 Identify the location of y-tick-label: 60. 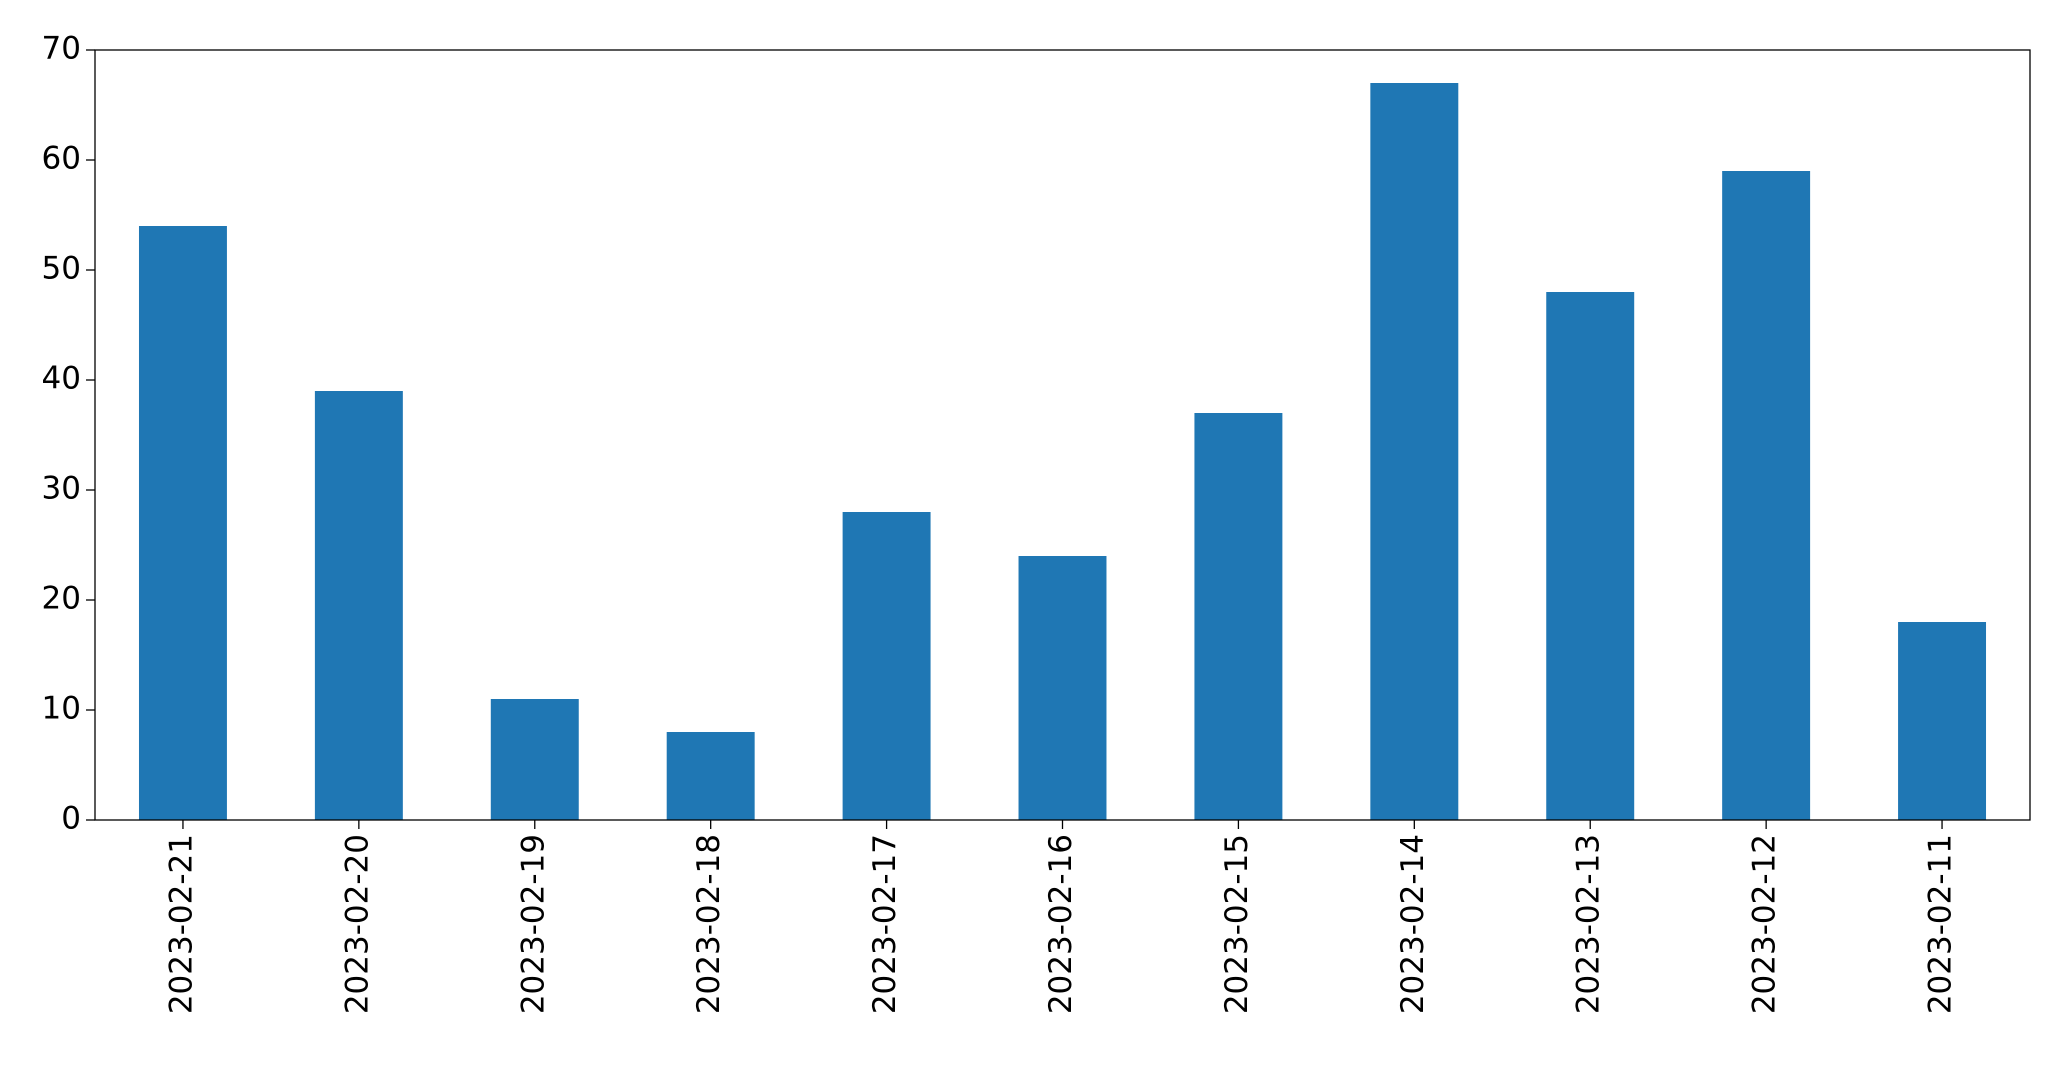
(61, 159).